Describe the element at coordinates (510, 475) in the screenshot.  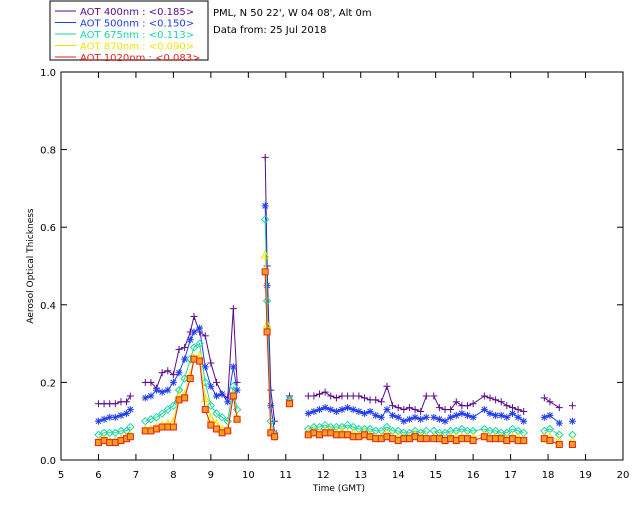
I see `x-tick-label: 17` at that location.